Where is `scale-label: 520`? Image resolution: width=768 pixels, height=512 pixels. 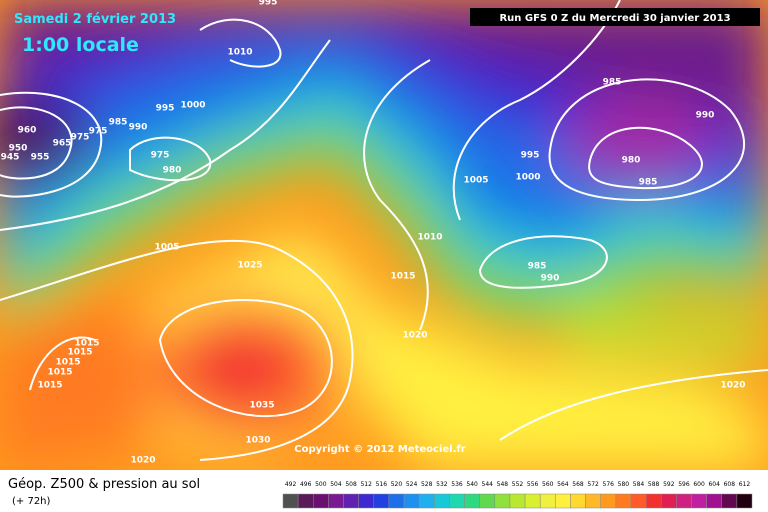
scale-label: 520 is located at coordinates (397, 484).